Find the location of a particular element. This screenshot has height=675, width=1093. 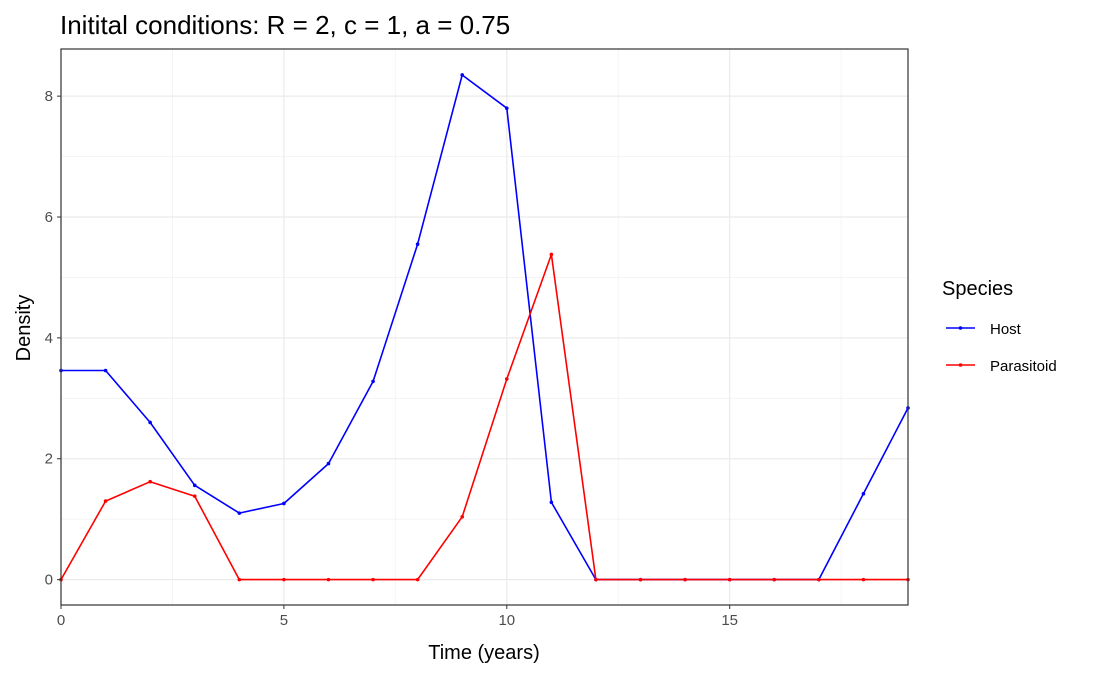

legend: Species Host Parasitoid is located at coordinates (999, 326).